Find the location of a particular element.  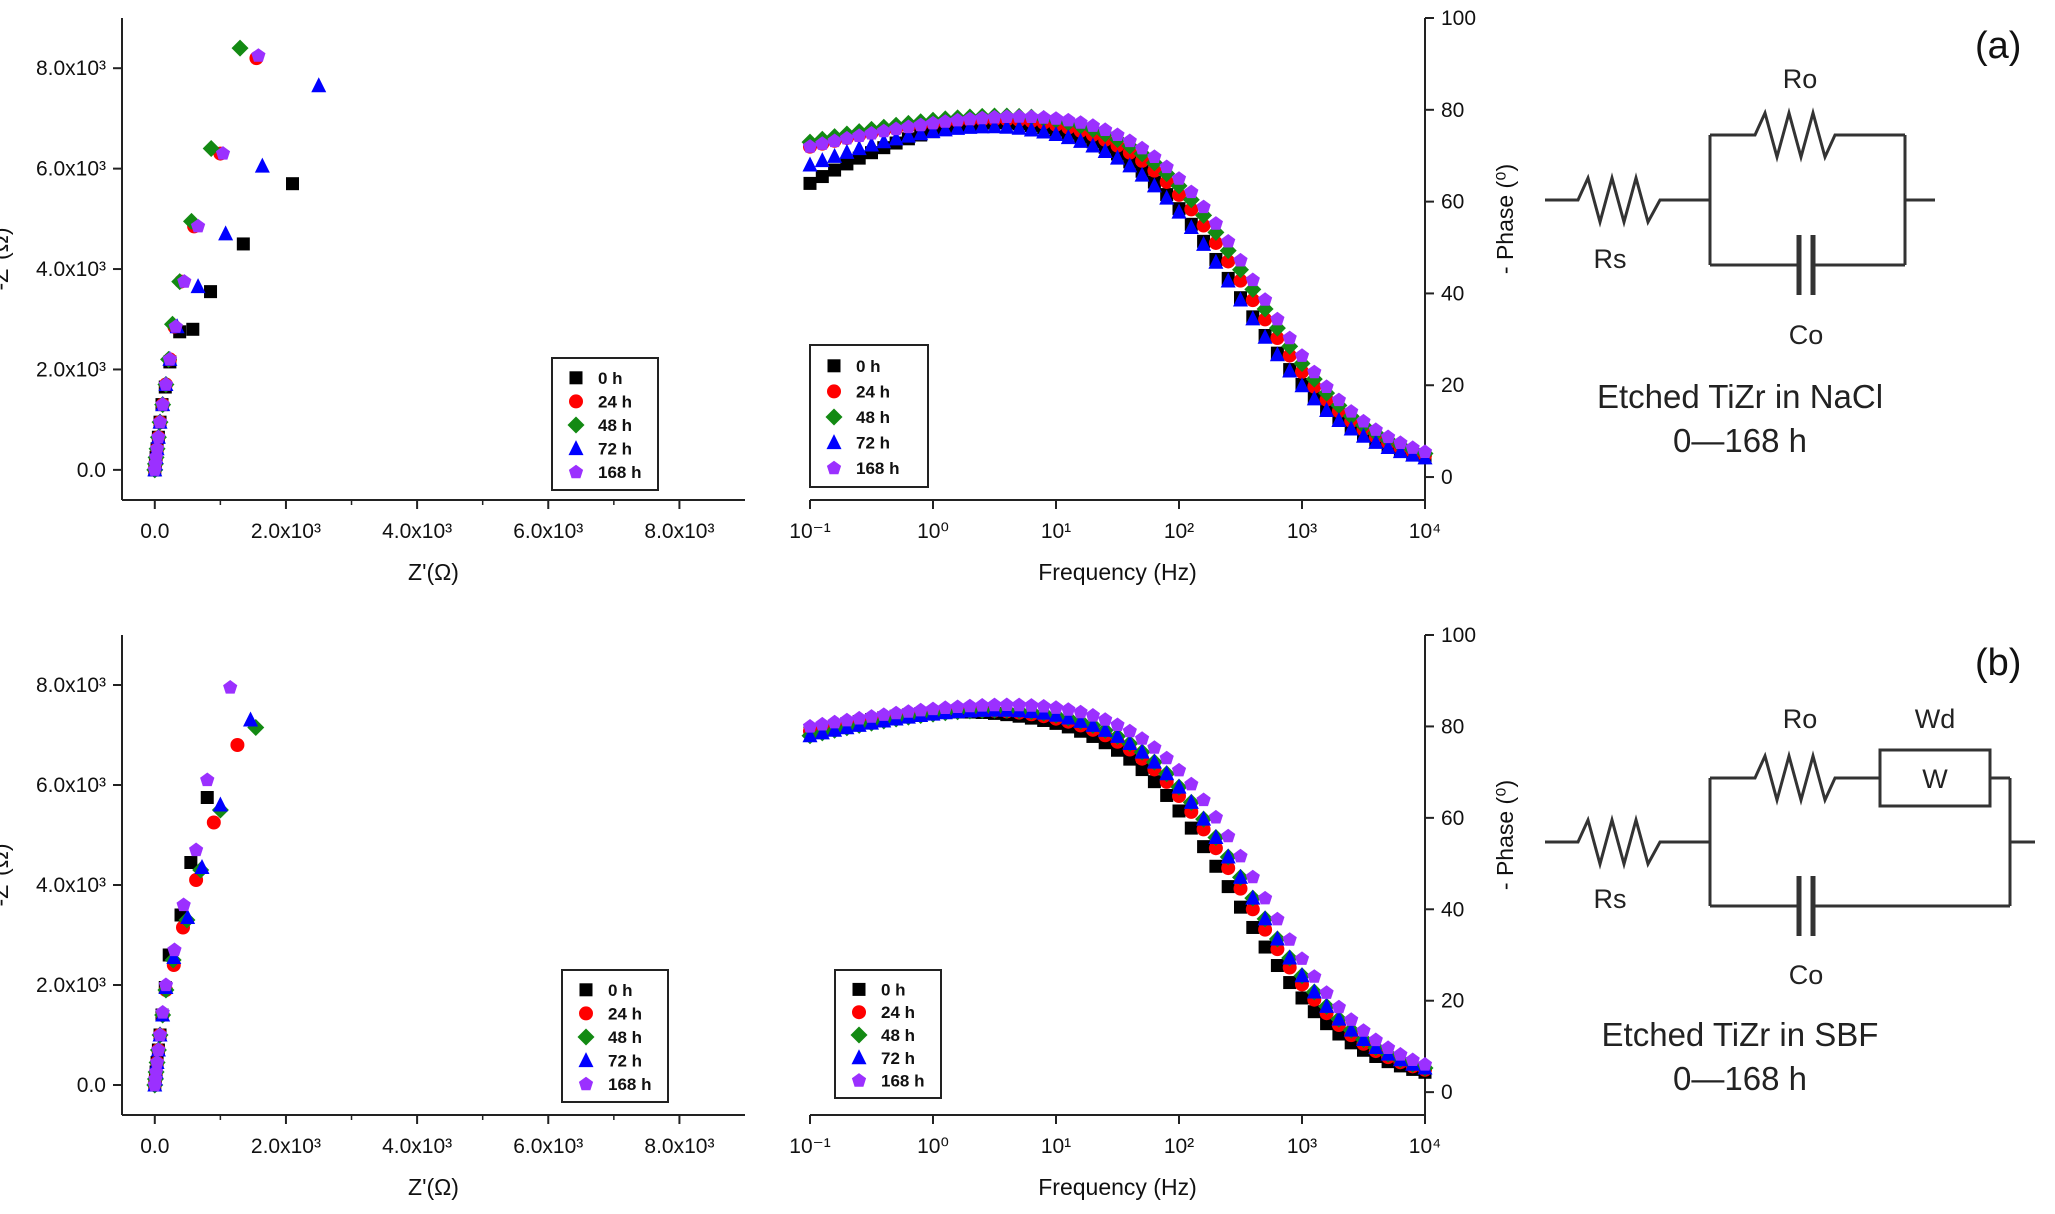

legend-label: 72 h is located at coordinates (873, 443).